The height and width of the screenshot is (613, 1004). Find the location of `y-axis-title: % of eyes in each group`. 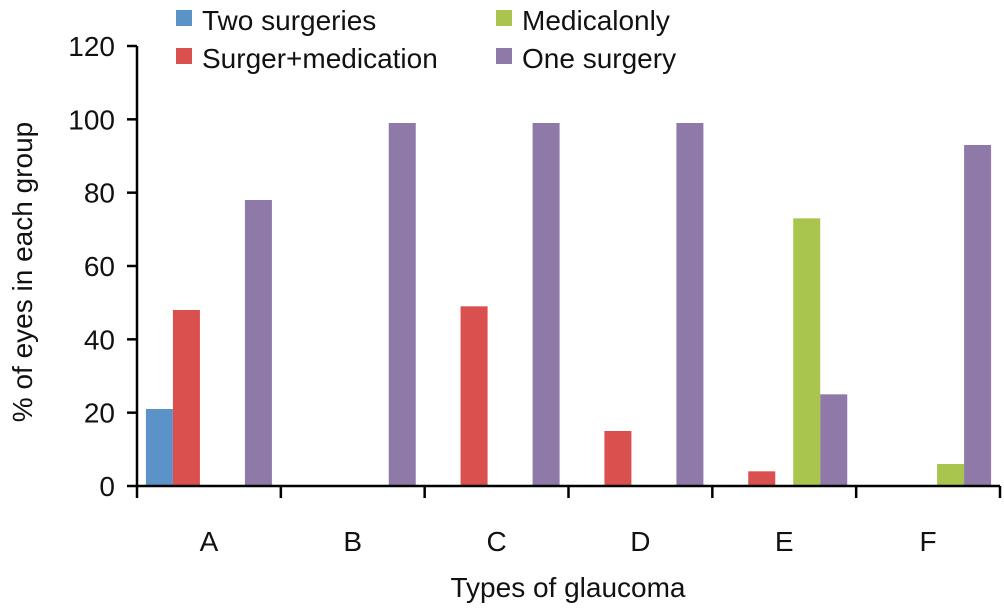

y-axis-title: % of eyes in each group is located at coordinates (22, 272).